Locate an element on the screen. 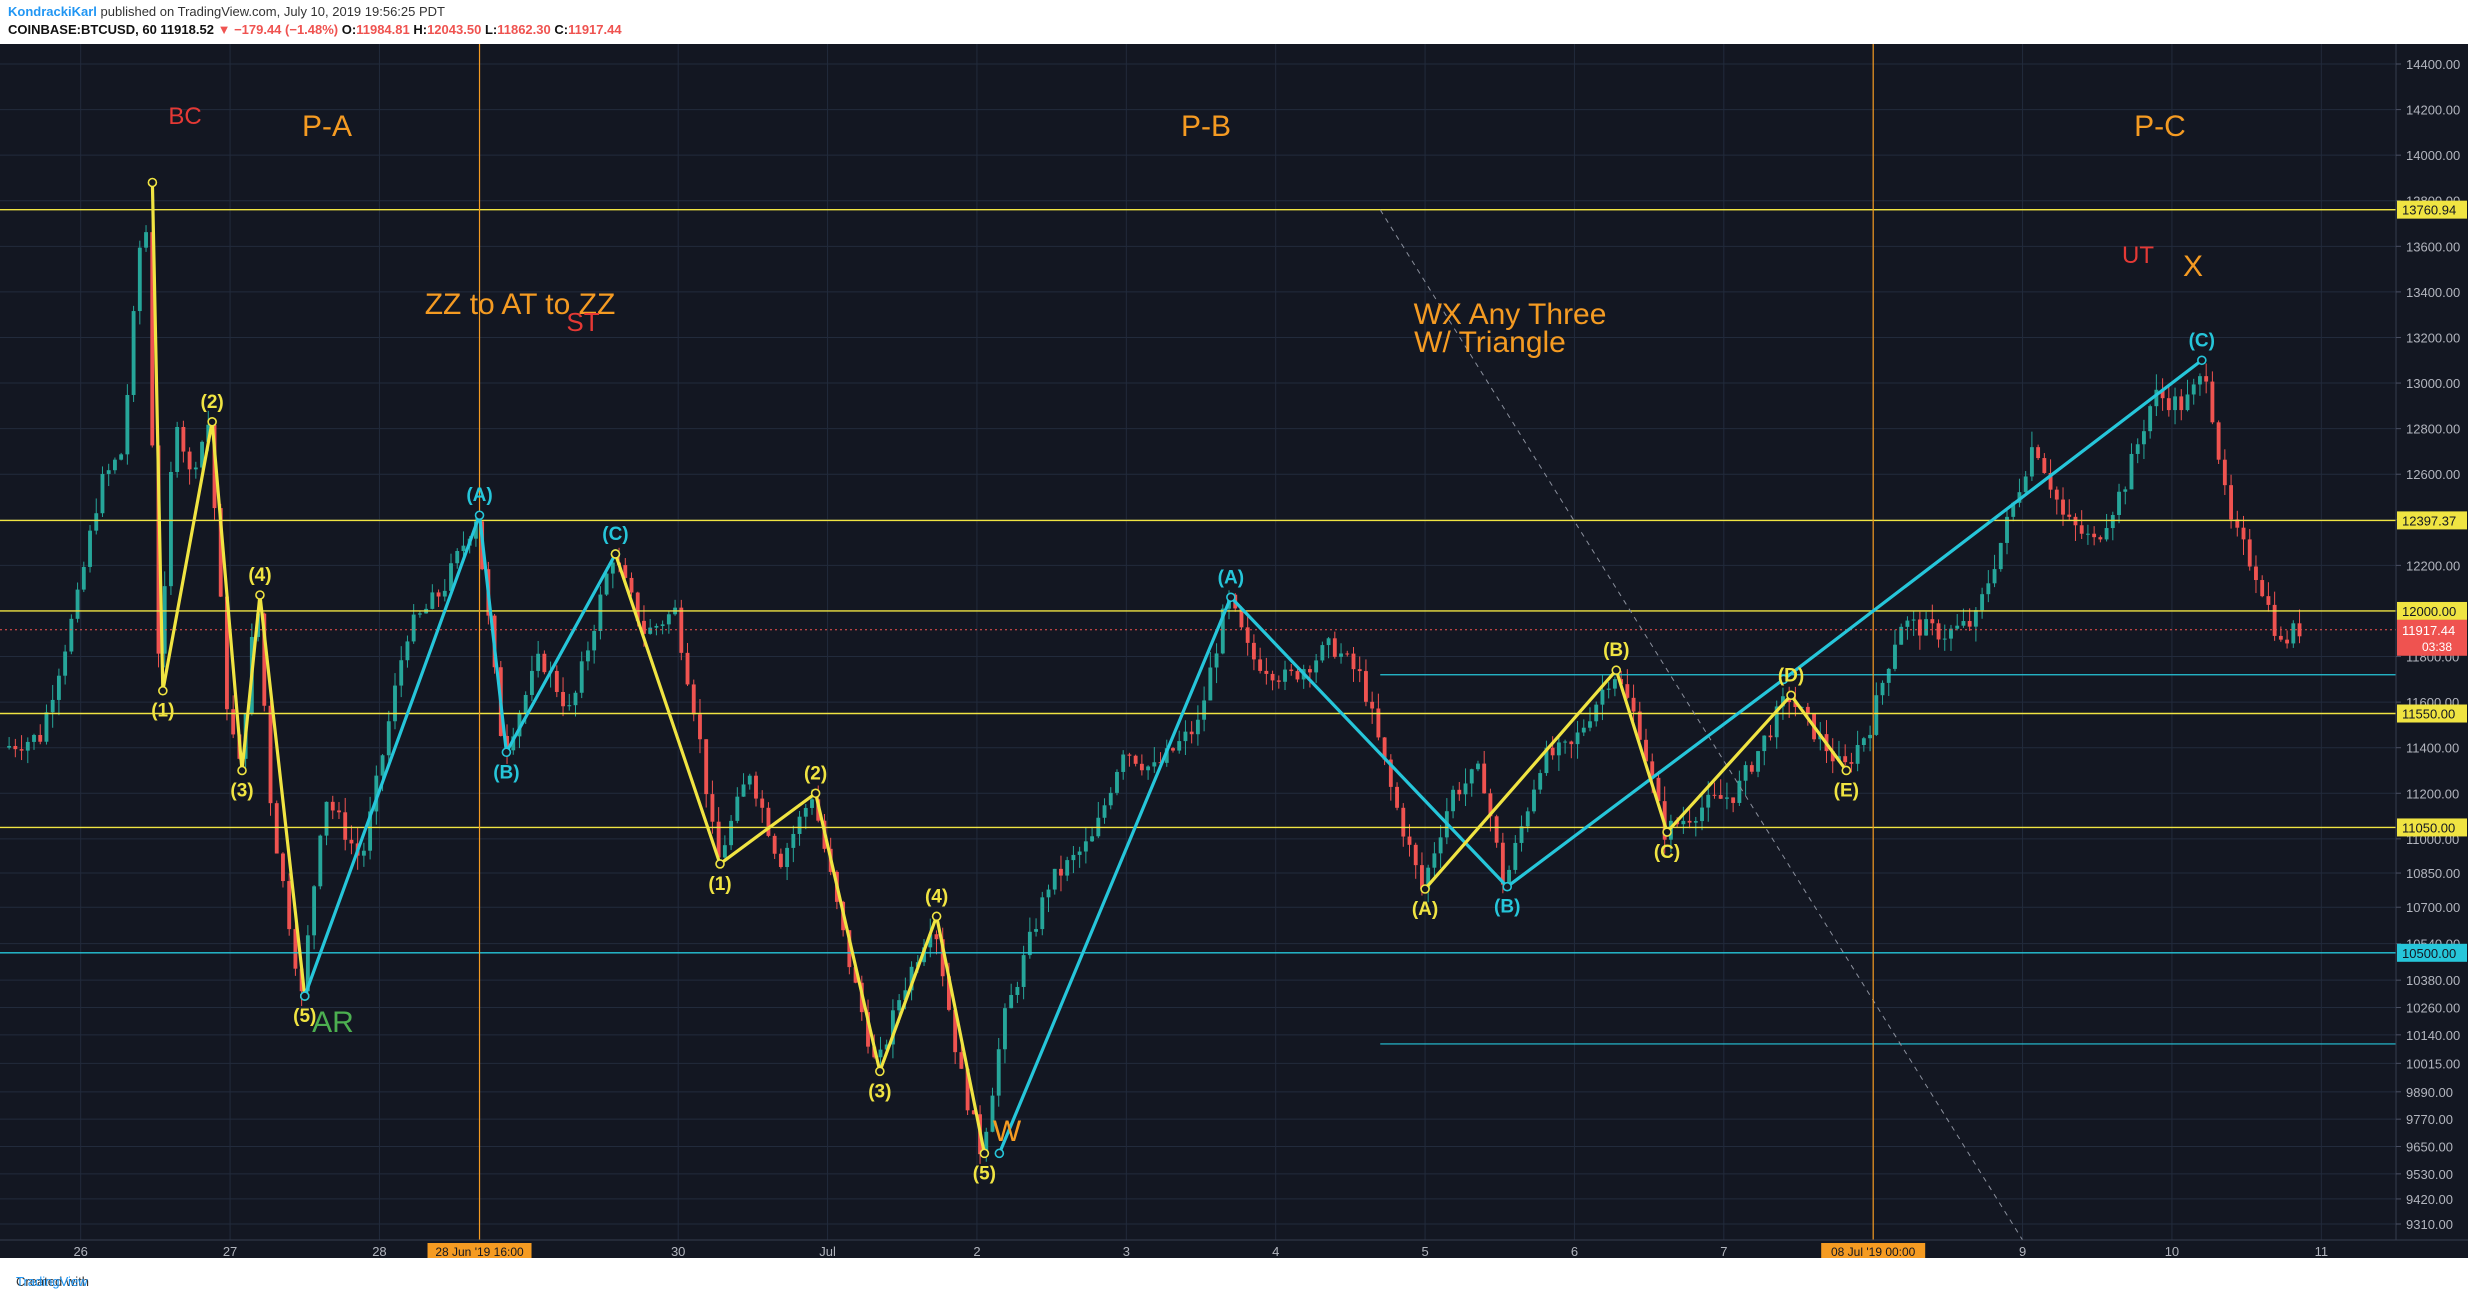 The height and width of the screenshot is (1290, 2468). annotation-text: UT is located at coordinates (2138, 255).